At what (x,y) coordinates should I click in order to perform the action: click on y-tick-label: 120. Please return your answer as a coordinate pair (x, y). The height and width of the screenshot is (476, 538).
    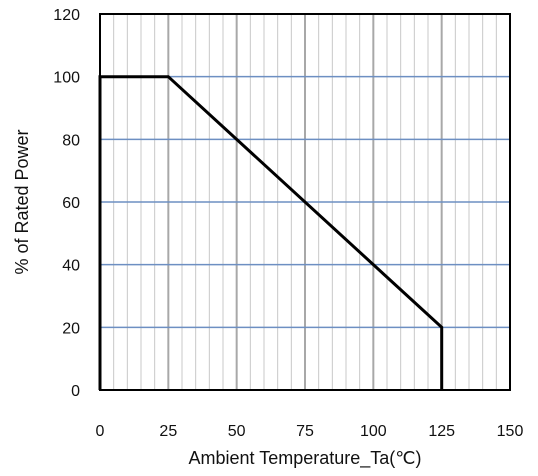
    Looking at the image, I should click on (66, 15).